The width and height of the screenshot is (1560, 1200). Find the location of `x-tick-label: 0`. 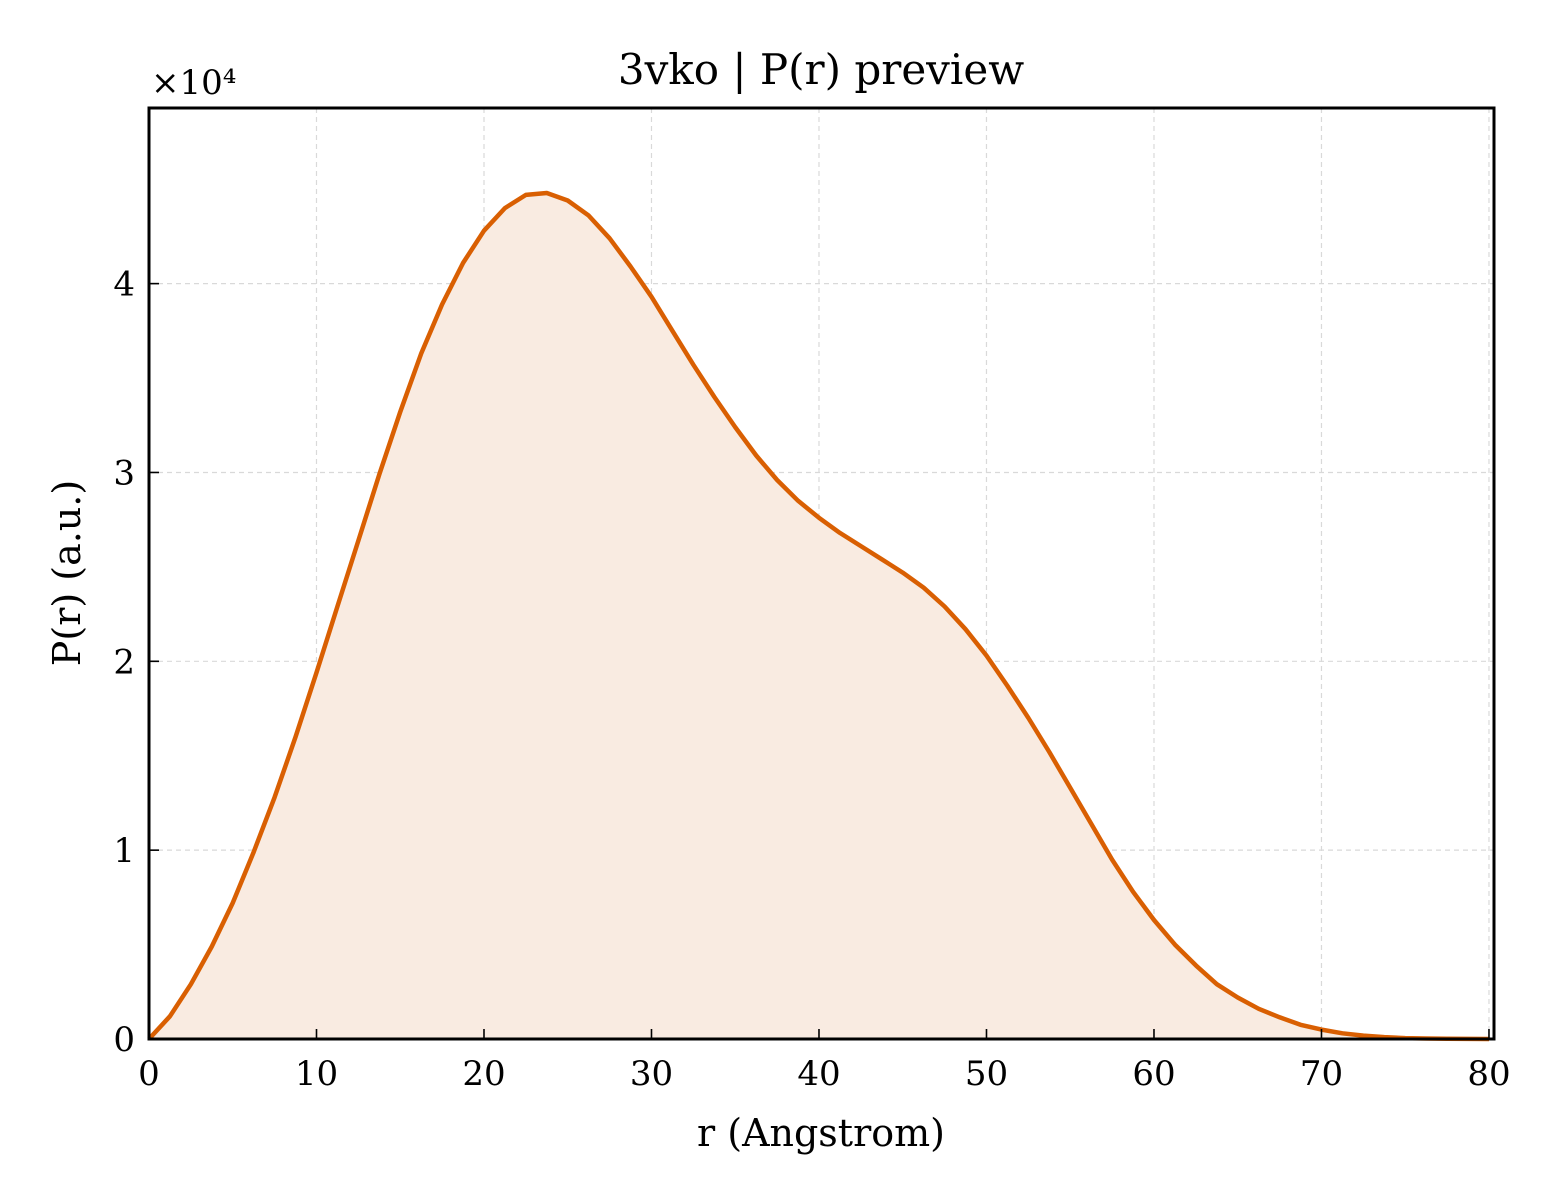

x-tick-label: 0 is located at coordinates (149, 1074).